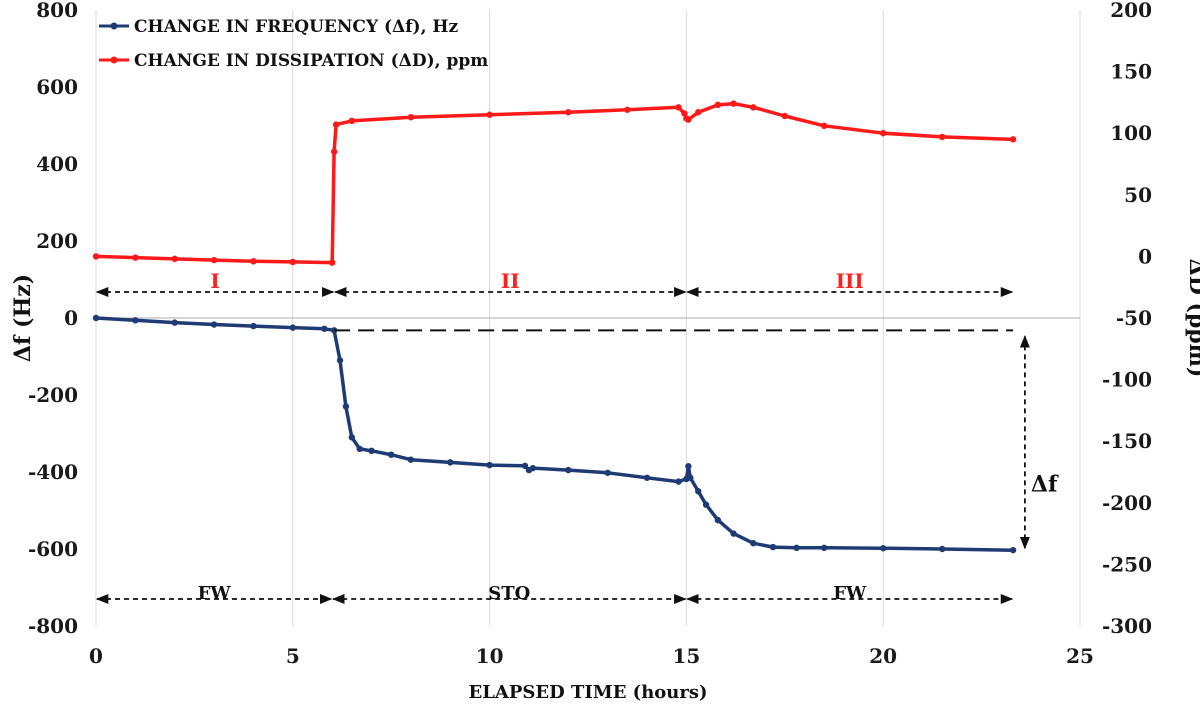  I want to click on x-axis-ticks: 0 5 10 15 20 25, so click(591, 656).